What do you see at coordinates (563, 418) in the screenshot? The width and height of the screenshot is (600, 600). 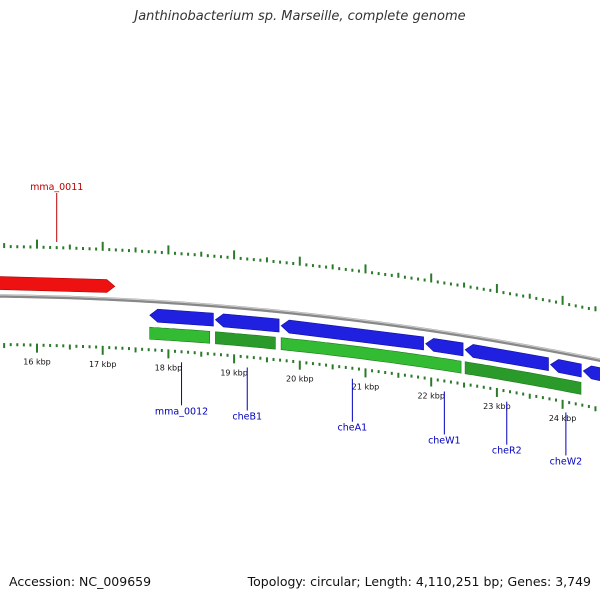 I see `ruler-label: 24 kbp` at bounding box center [563, 418].